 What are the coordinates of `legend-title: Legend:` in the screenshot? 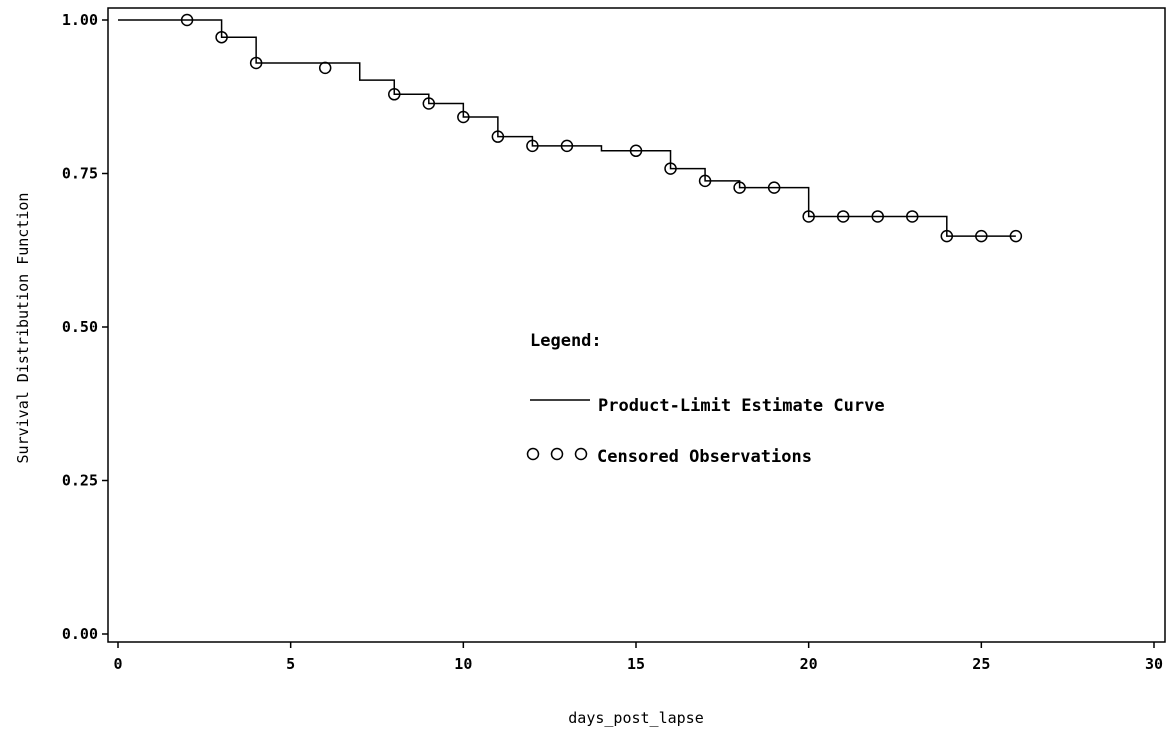 It's located at (566, 341).